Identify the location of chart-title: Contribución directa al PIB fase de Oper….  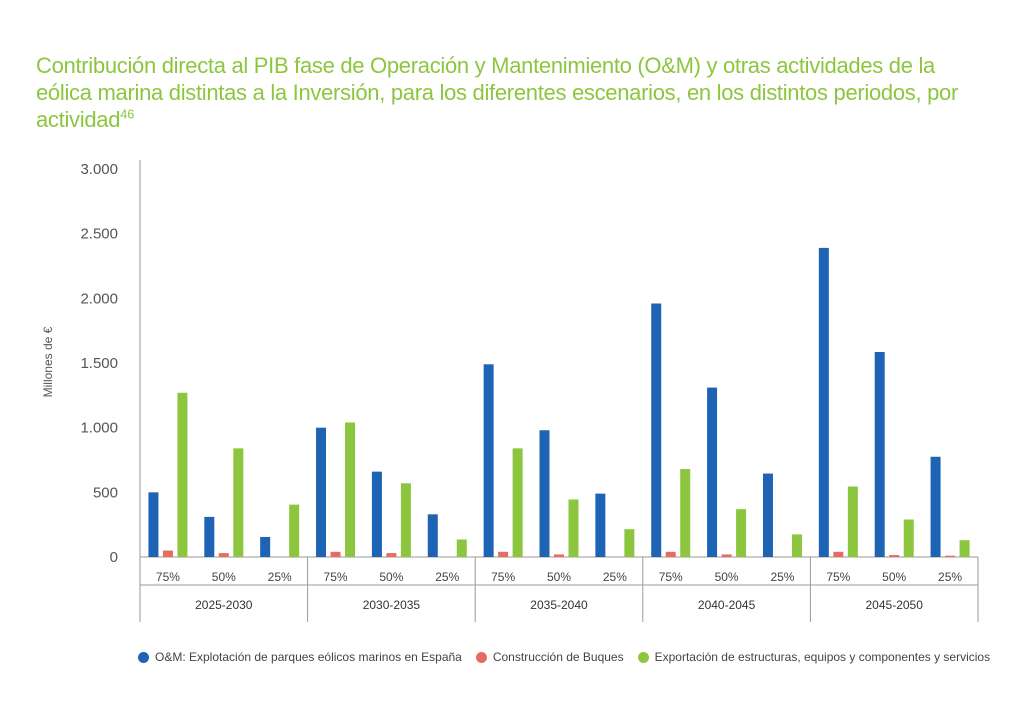
(516, 92).